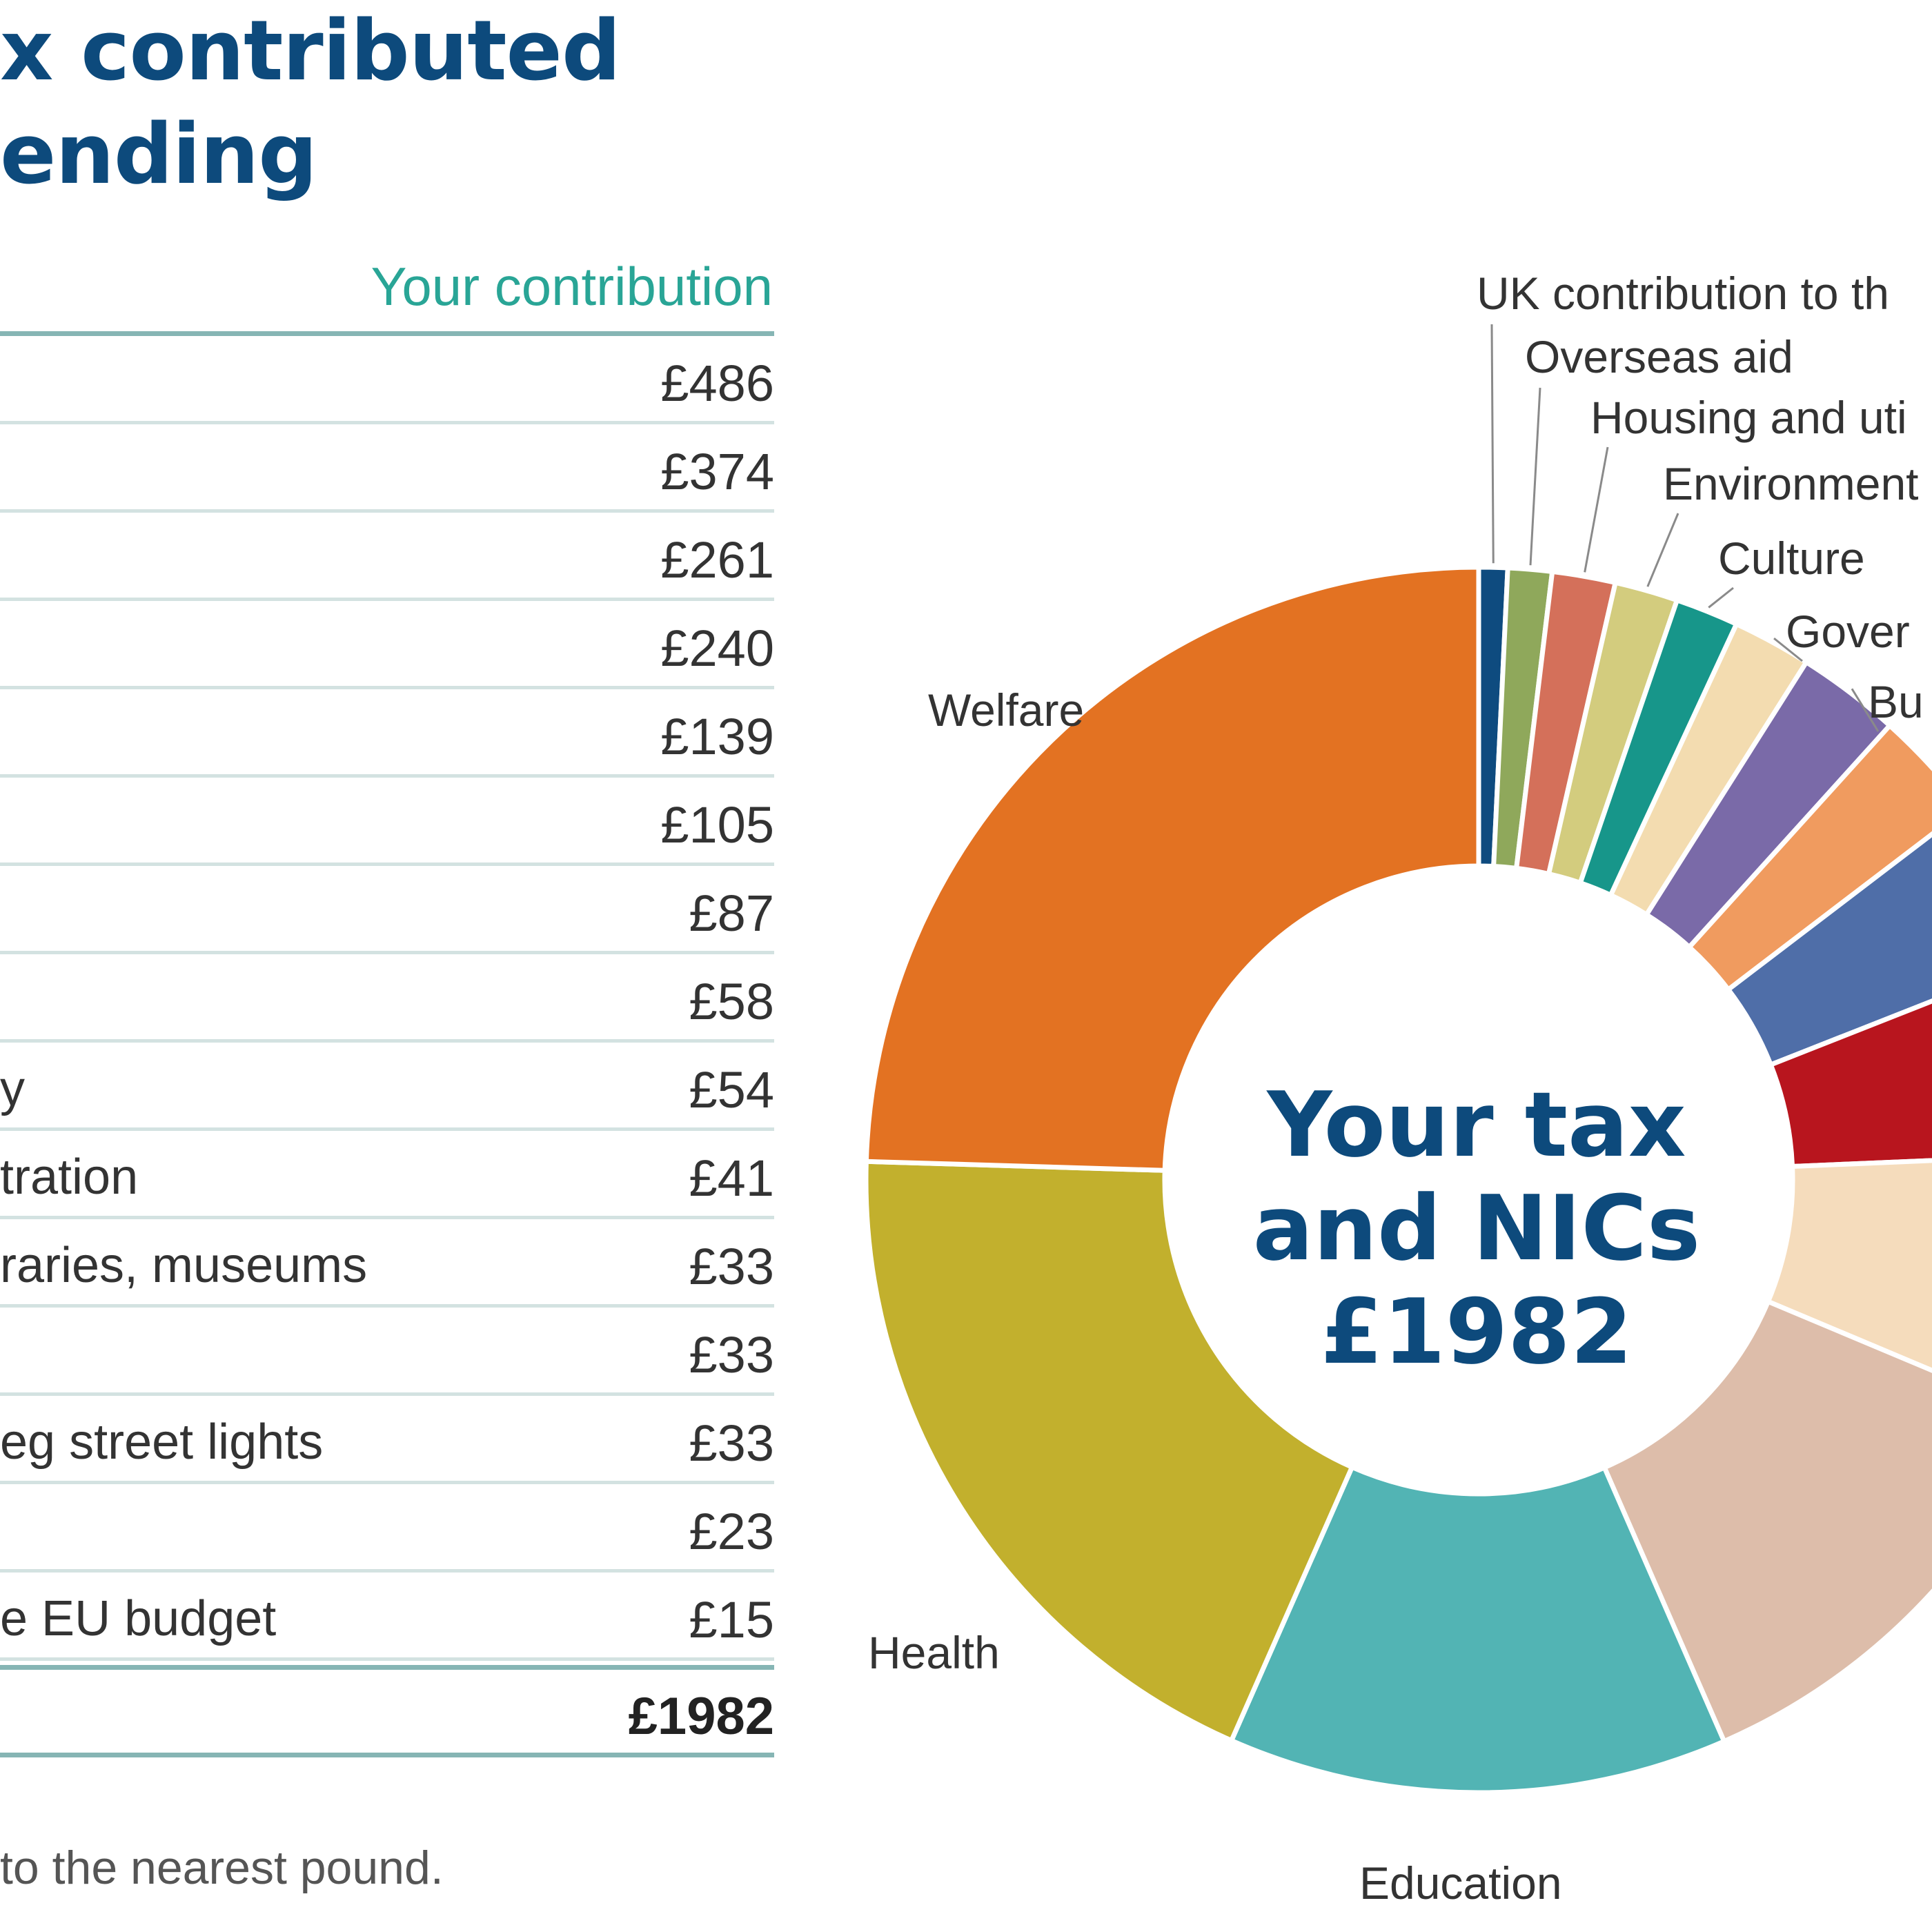 This screenshot has height=1932, width=1932. I want to click on slice-label: Housing and uti, so click(1748, 417).